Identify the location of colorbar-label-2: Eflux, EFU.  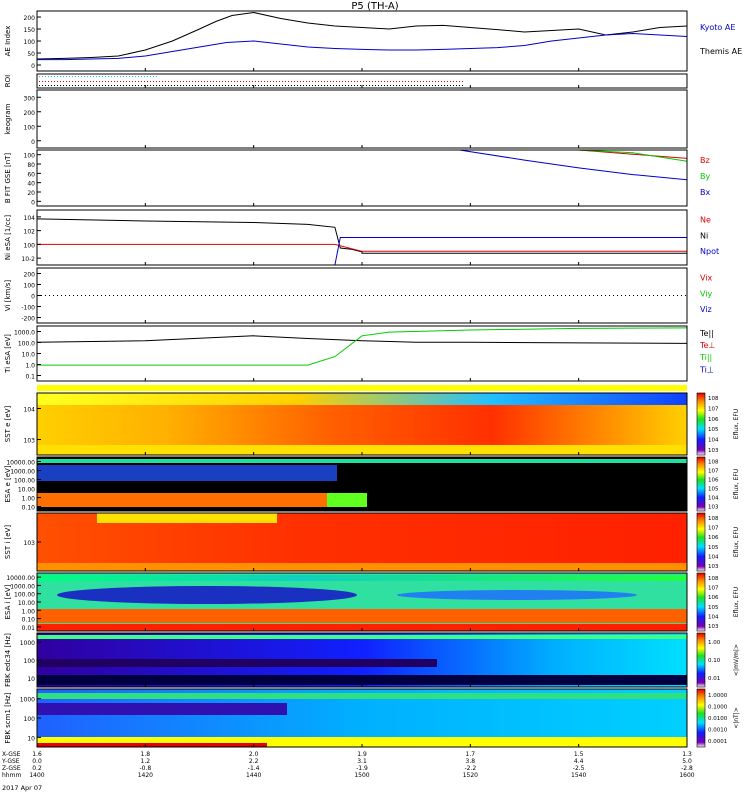
(736, 542).